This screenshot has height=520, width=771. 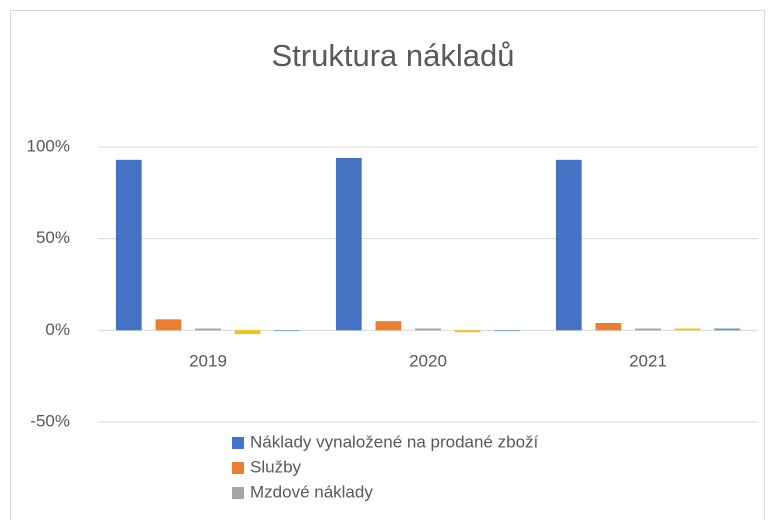 I want to click on x-tick-label: 2020, so click(x=428, y=360).